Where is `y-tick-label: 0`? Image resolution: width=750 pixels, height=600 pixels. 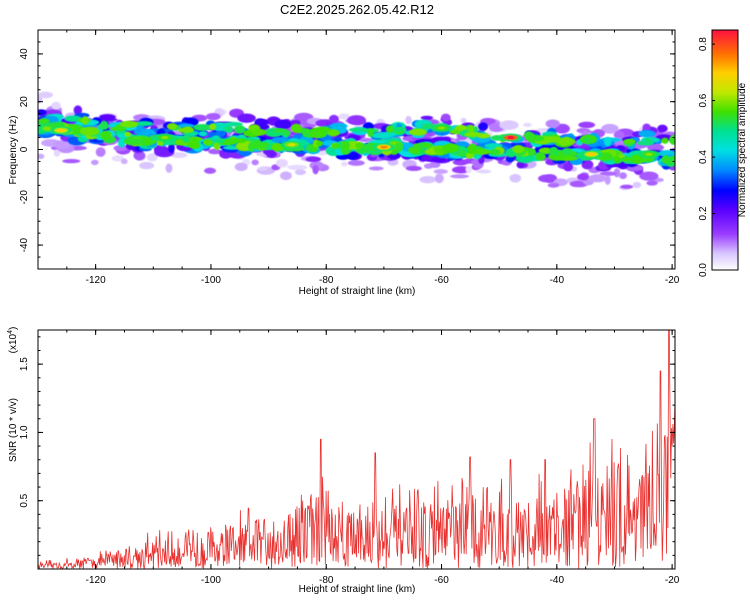 y-tick-label: 0 is located at coordinates (24, 149).